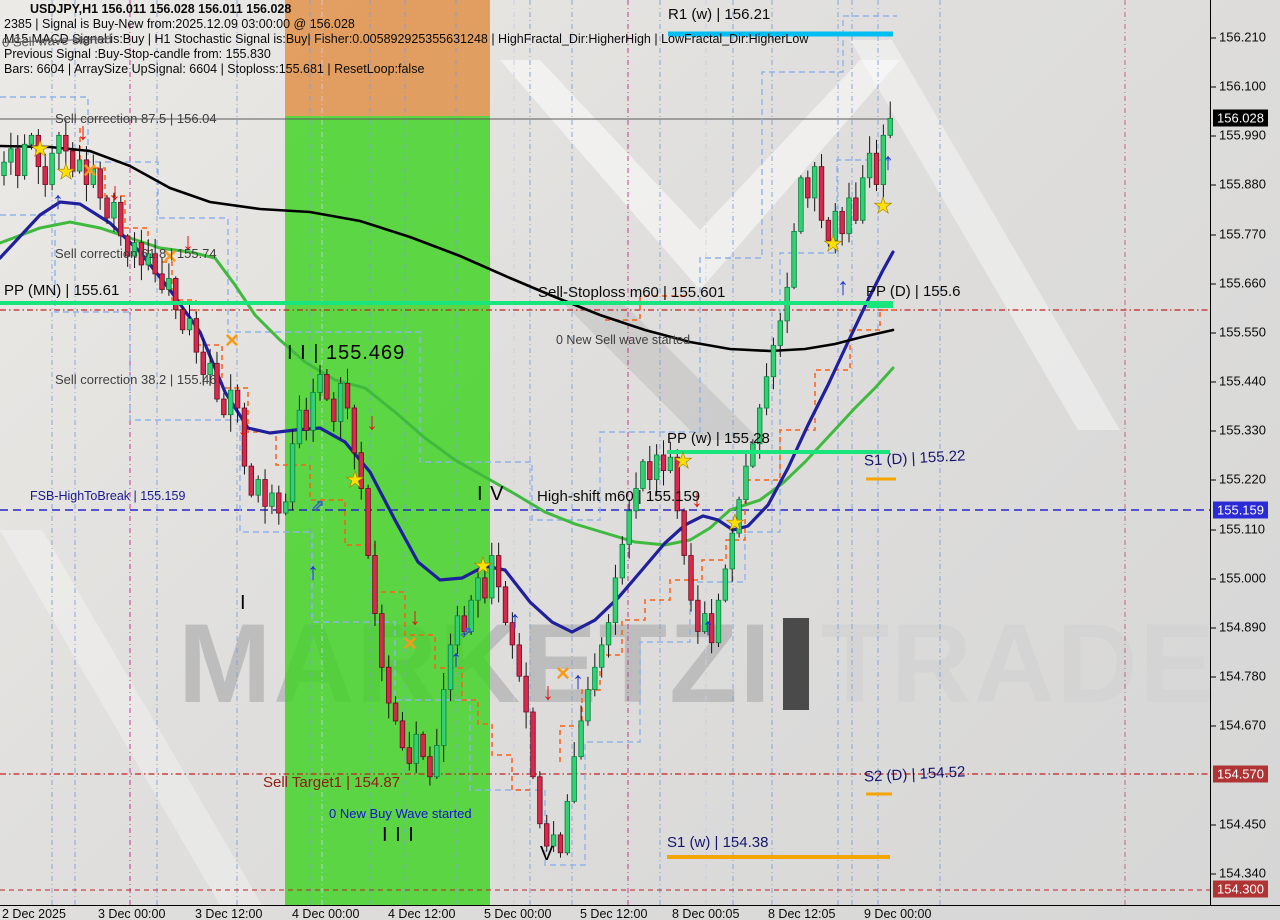  What do you see at coordinates (400, 813) in the screenshot?
I see `annotation-new-buy-wave: 0 New Buy Wave started` at bounding box center [400, 813].